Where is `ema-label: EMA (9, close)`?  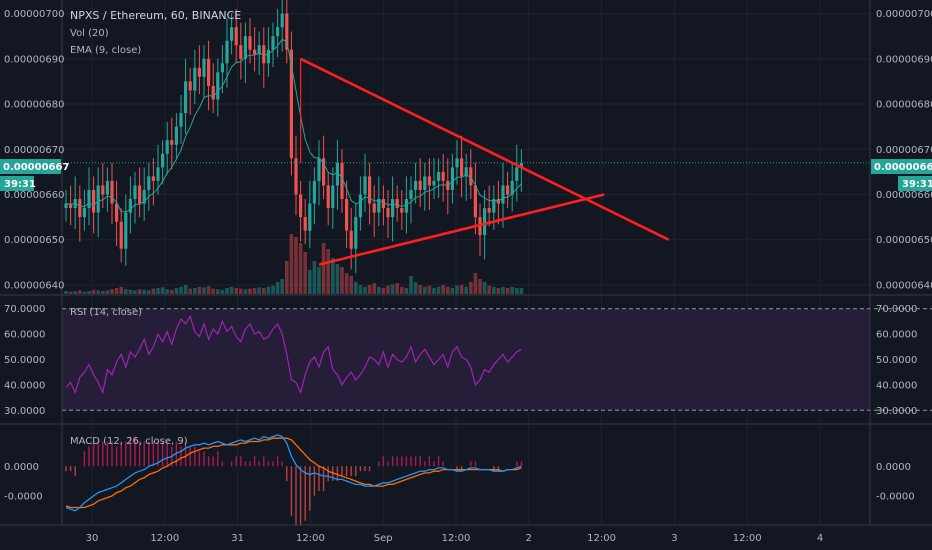
ema-label: EMA (9, close) is located at coordinates (105, 50).